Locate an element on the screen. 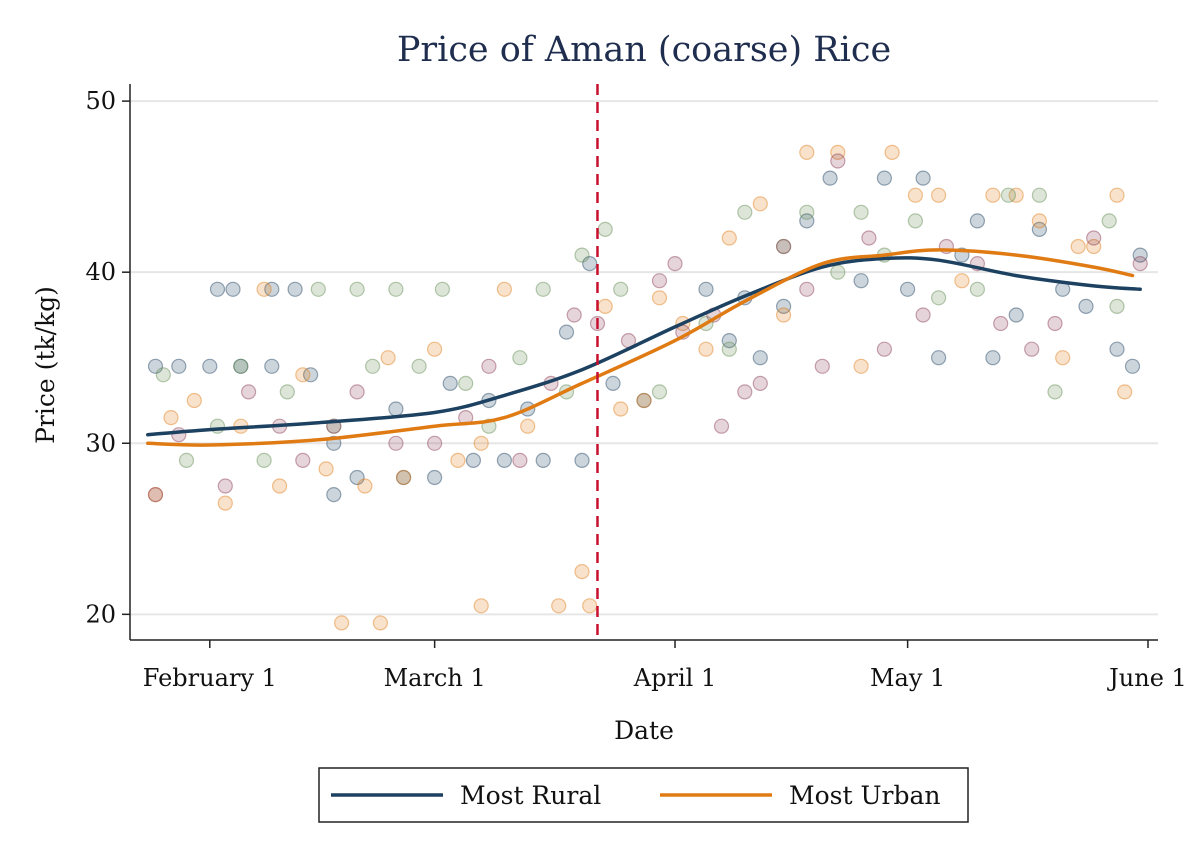 The width and height of the screenshot is (1188, 864). legend: Most Rural Most Urban is located at coordinates (643, 795).